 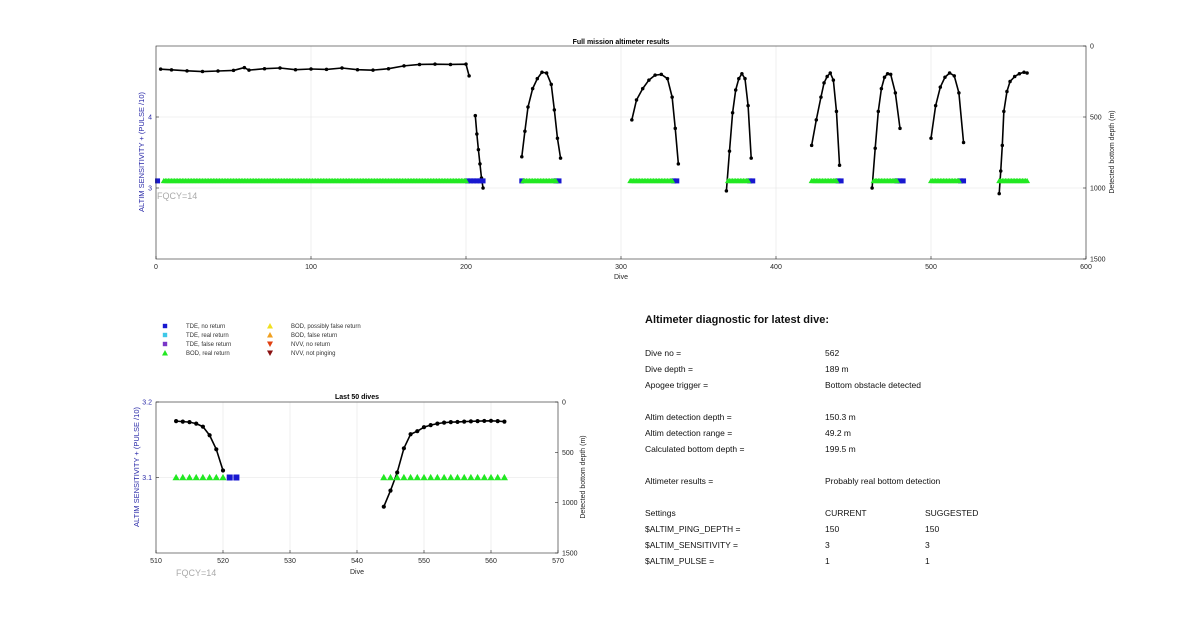 What do you see at coordinates (915, 546) in the screenshot?
I see `settings-row: $ALTIM_SENSITIVITY = 3 3` at bounding box center [915, 546].